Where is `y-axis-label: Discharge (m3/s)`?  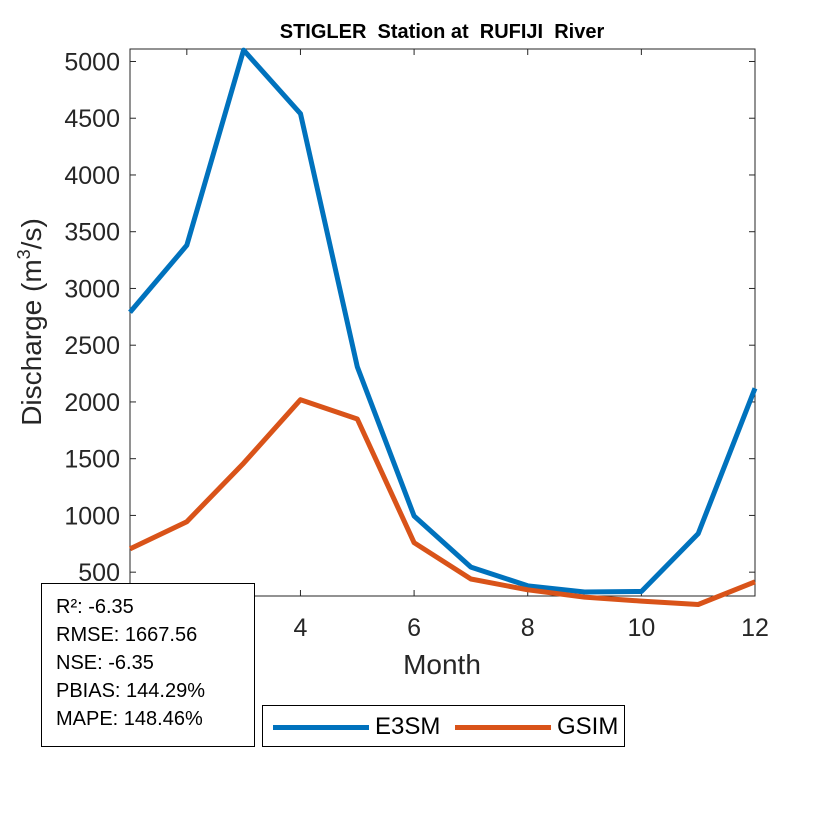 y-axis-label: Discharge (m3/s) is located at coordinates (30, 322).